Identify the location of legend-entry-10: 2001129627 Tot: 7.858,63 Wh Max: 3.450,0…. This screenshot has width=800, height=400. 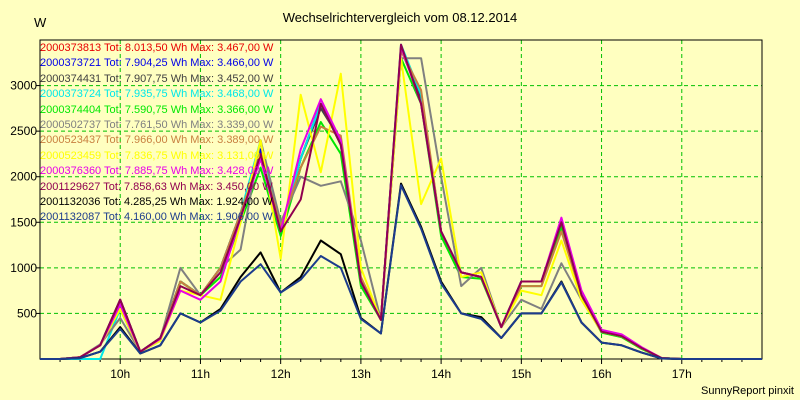
(156, 186).